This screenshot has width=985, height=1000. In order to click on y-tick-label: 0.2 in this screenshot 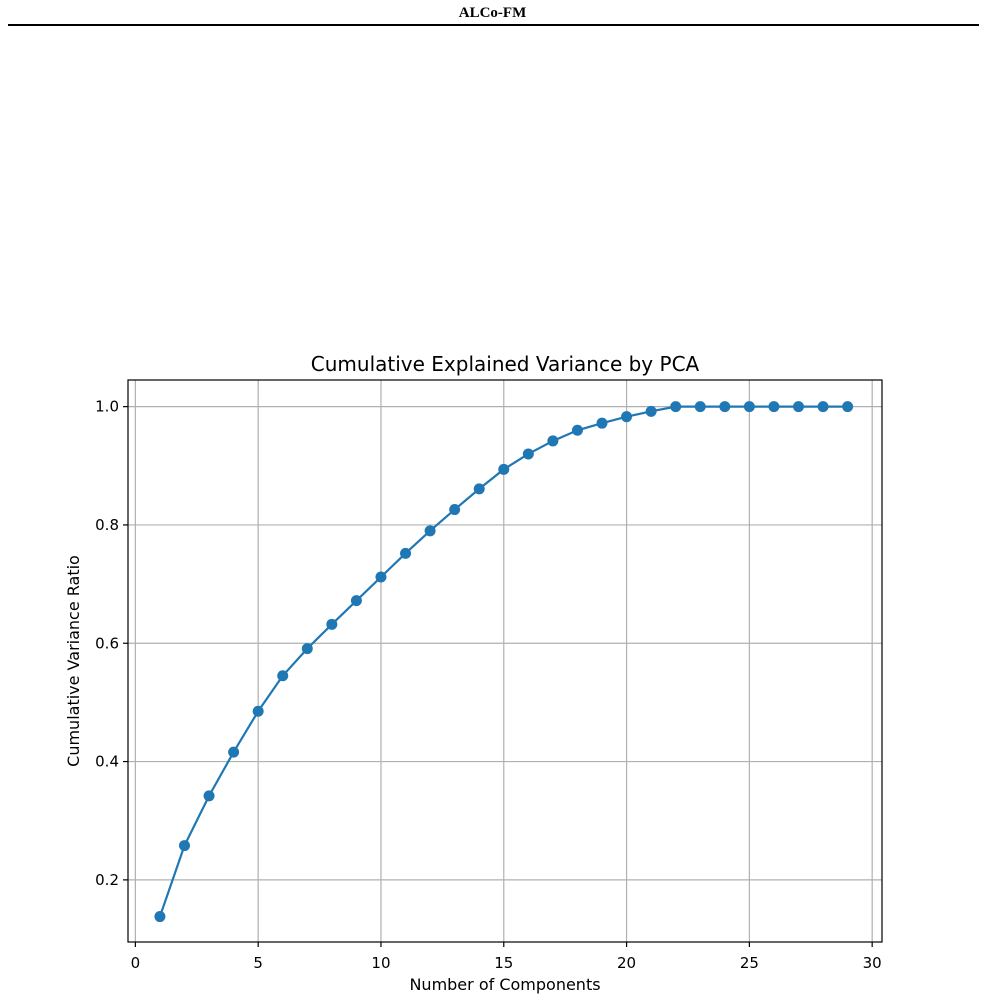, I will do `click(107, 880)`.